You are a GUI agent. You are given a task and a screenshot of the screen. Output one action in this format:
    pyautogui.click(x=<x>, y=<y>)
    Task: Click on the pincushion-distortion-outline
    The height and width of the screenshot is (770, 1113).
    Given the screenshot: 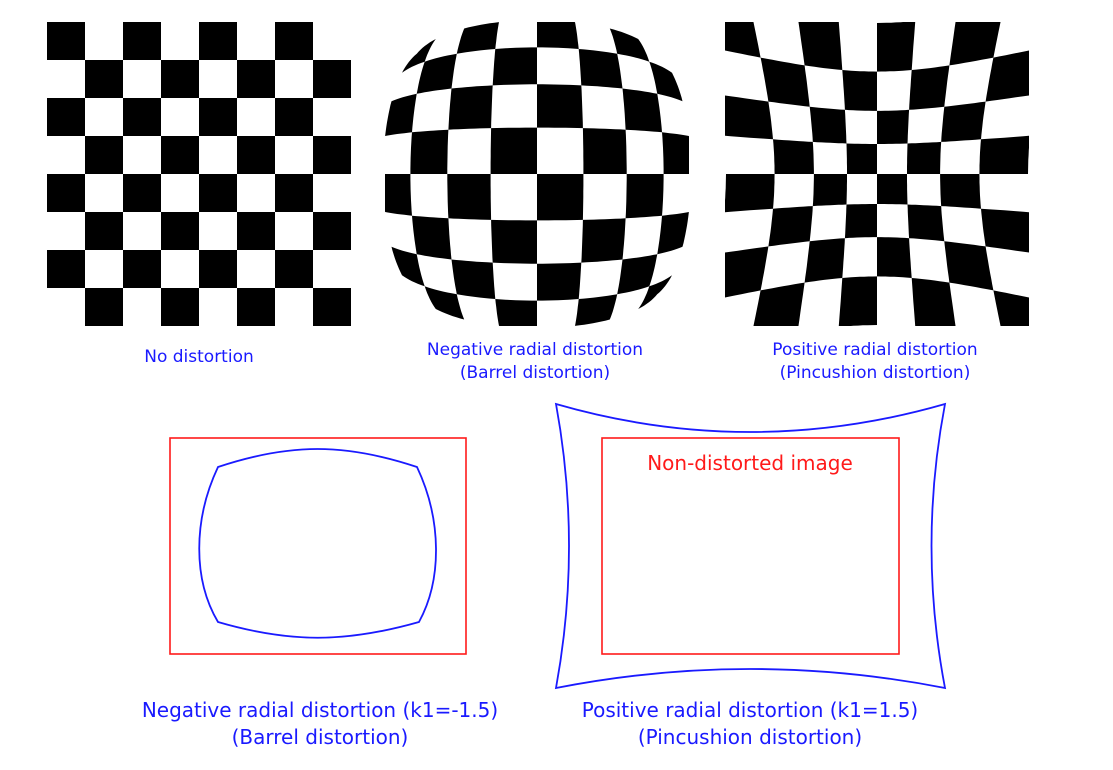 What is the action you would take?
    pyautogui.click(x=750, y=546)
    